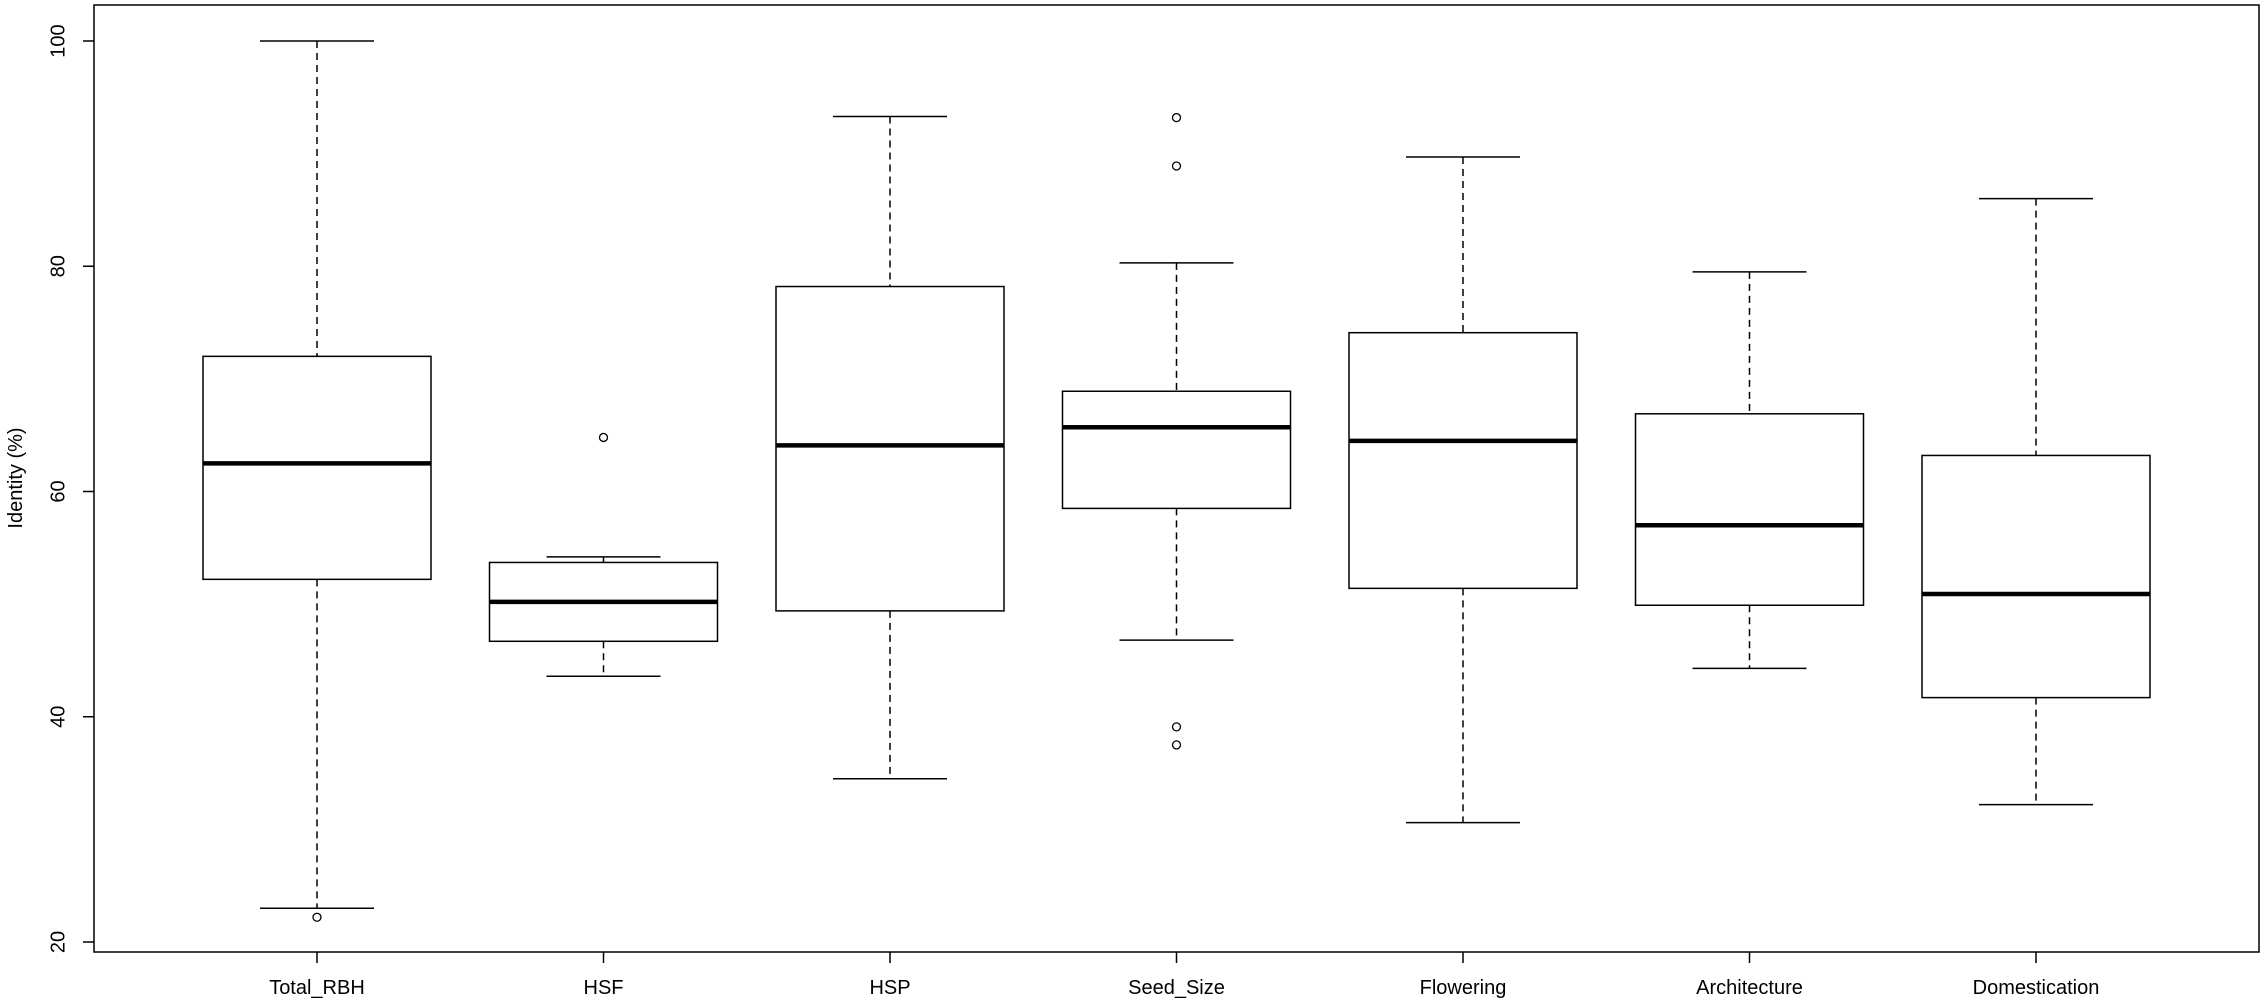 This screenshot has height=1004, width=2267. I want to click on box-flowering, so click(1463, 490).